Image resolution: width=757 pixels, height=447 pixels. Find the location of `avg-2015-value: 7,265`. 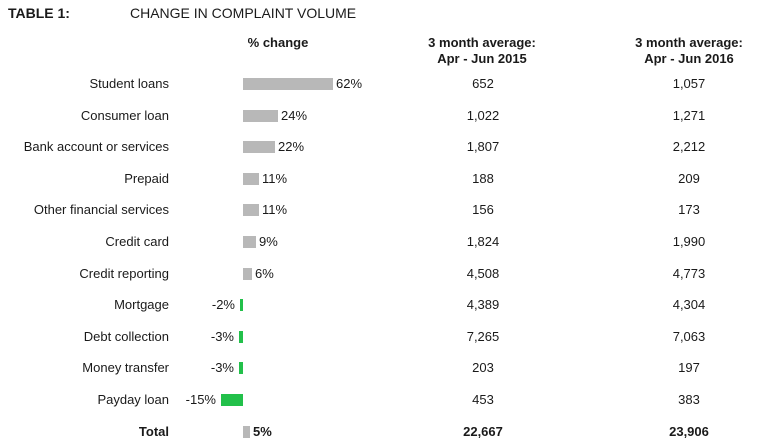

avg-2015-value: 7,265 is located at coordinates (483, 336).